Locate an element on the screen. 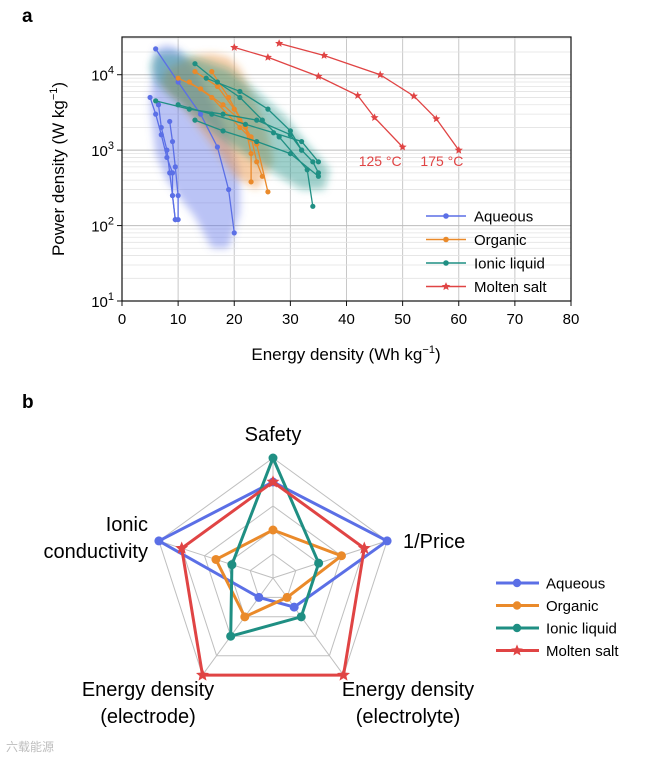  radar-legend-label: Organic is located at coordinates (572, 606).